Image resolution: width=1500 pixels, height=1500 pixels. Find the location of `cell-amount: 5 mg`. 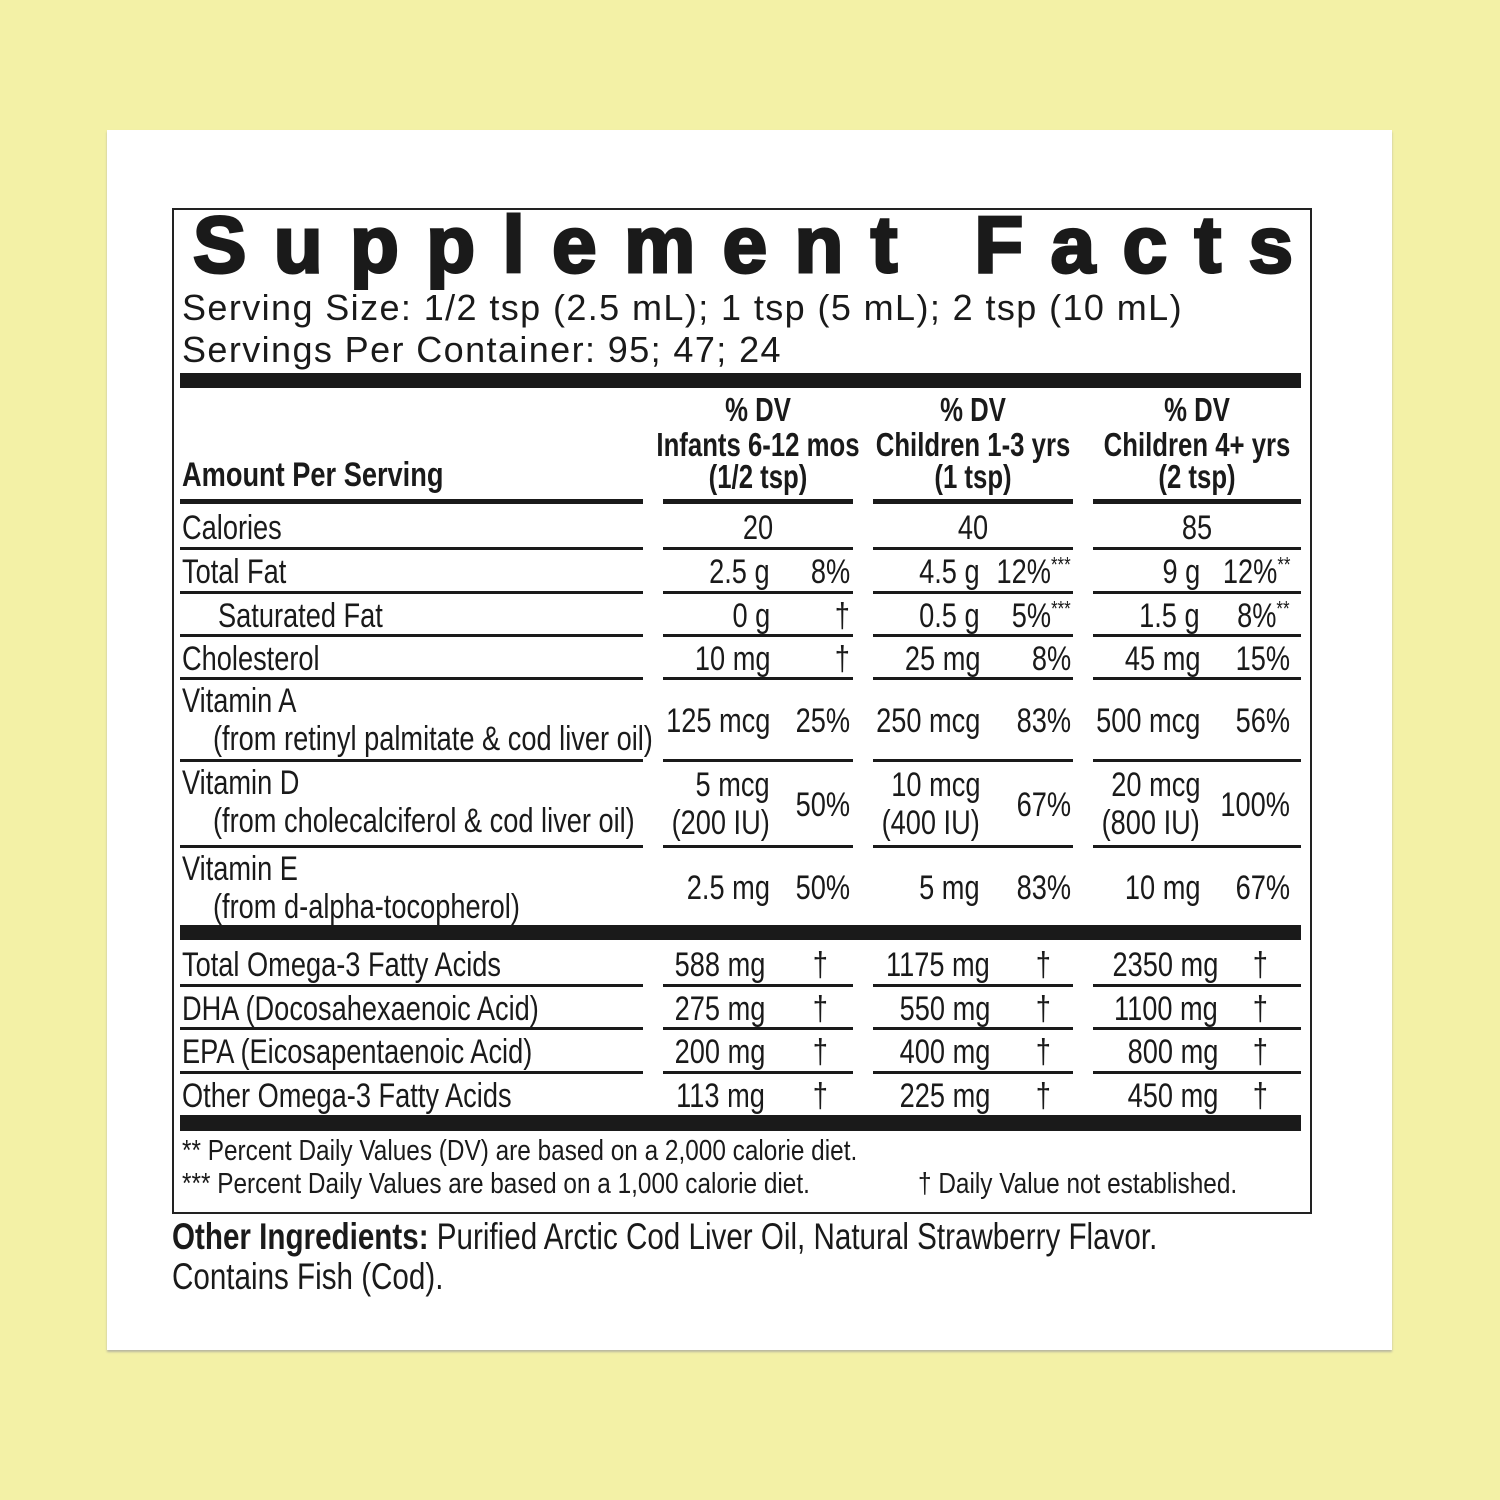

cell-amount: 5 mg is located at coordinates (949, 887).